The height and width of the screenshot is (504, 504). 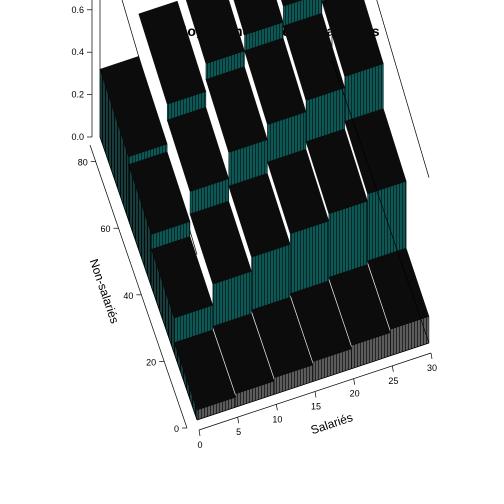 I want to click on x-tick-label: 0, so click(x=199, y=445).